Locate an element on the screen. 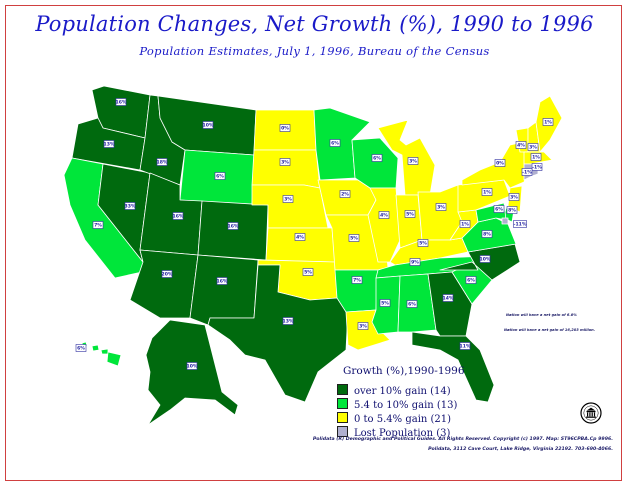  state-nm is located at coordinates (224, 290).